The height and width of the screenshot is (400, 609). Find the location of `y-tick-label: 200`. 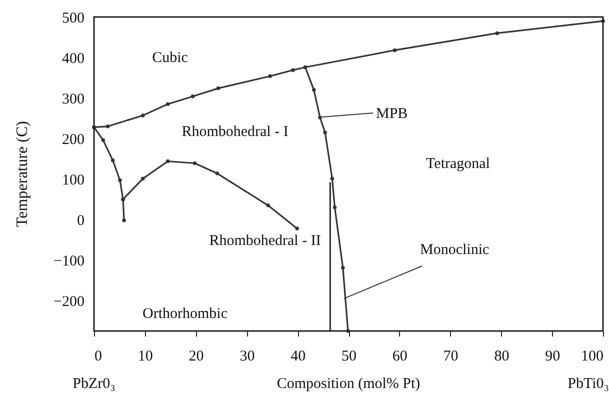

y-tick-label: 200 is located at coordinates (73, 140).